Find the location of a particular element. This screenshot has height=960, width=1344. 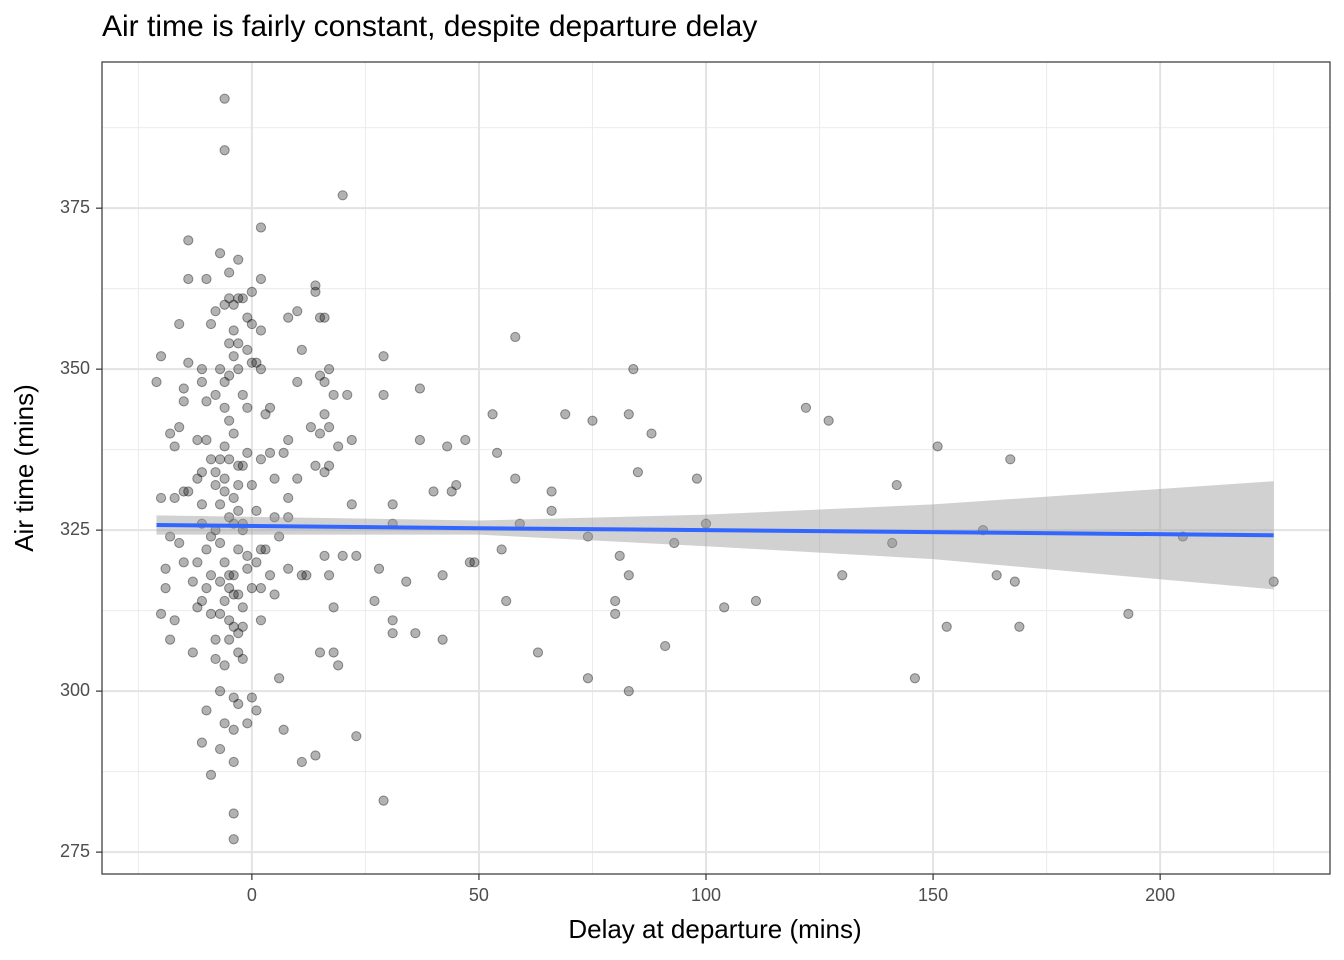

y-tick-label: 275 is located at coordinates (75, 851).